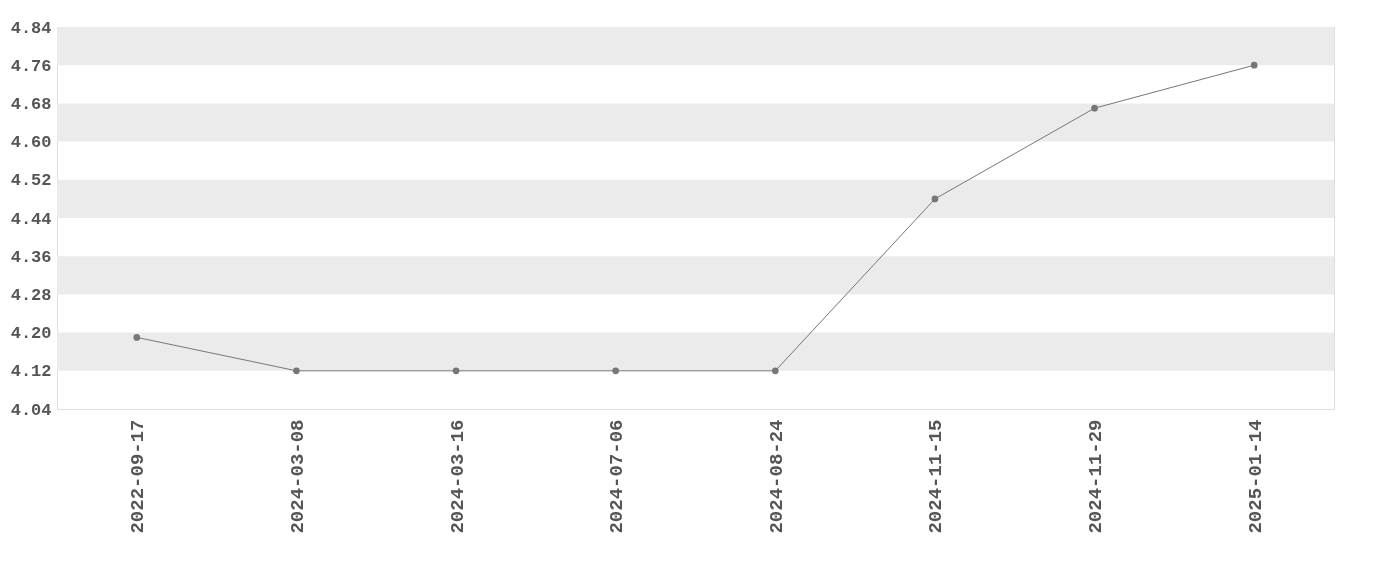  What do you see at coordinates (1255, 476) in the screenshot?
I see `x-tick-label: 2025-01-14` at bounding box center [1255, 476].